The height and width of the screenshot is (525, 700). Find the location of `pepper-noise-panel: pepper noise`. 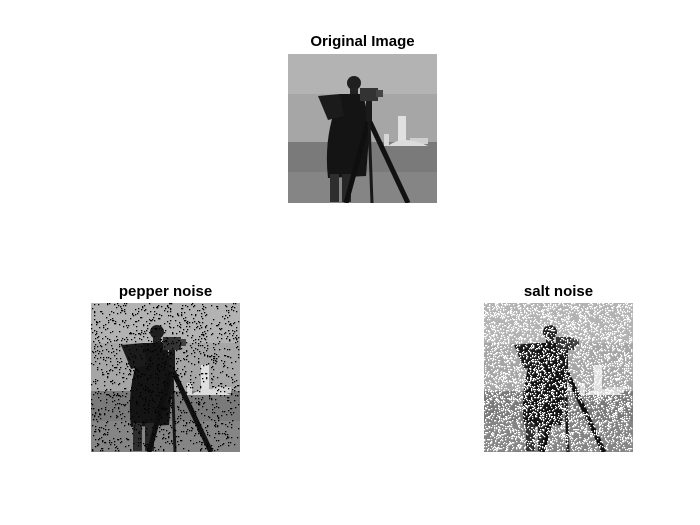

pepper-noise-panel: pepper noise is located at coordinates (165, 367).